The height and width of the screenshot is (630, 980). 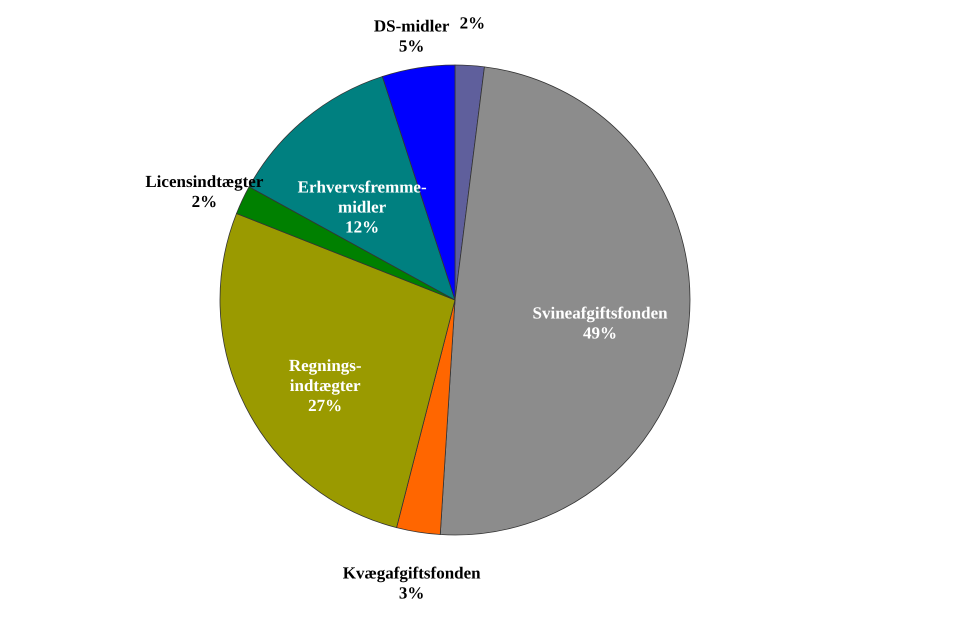 I want to click on data-label: 27%, so click(x=325, y=406).